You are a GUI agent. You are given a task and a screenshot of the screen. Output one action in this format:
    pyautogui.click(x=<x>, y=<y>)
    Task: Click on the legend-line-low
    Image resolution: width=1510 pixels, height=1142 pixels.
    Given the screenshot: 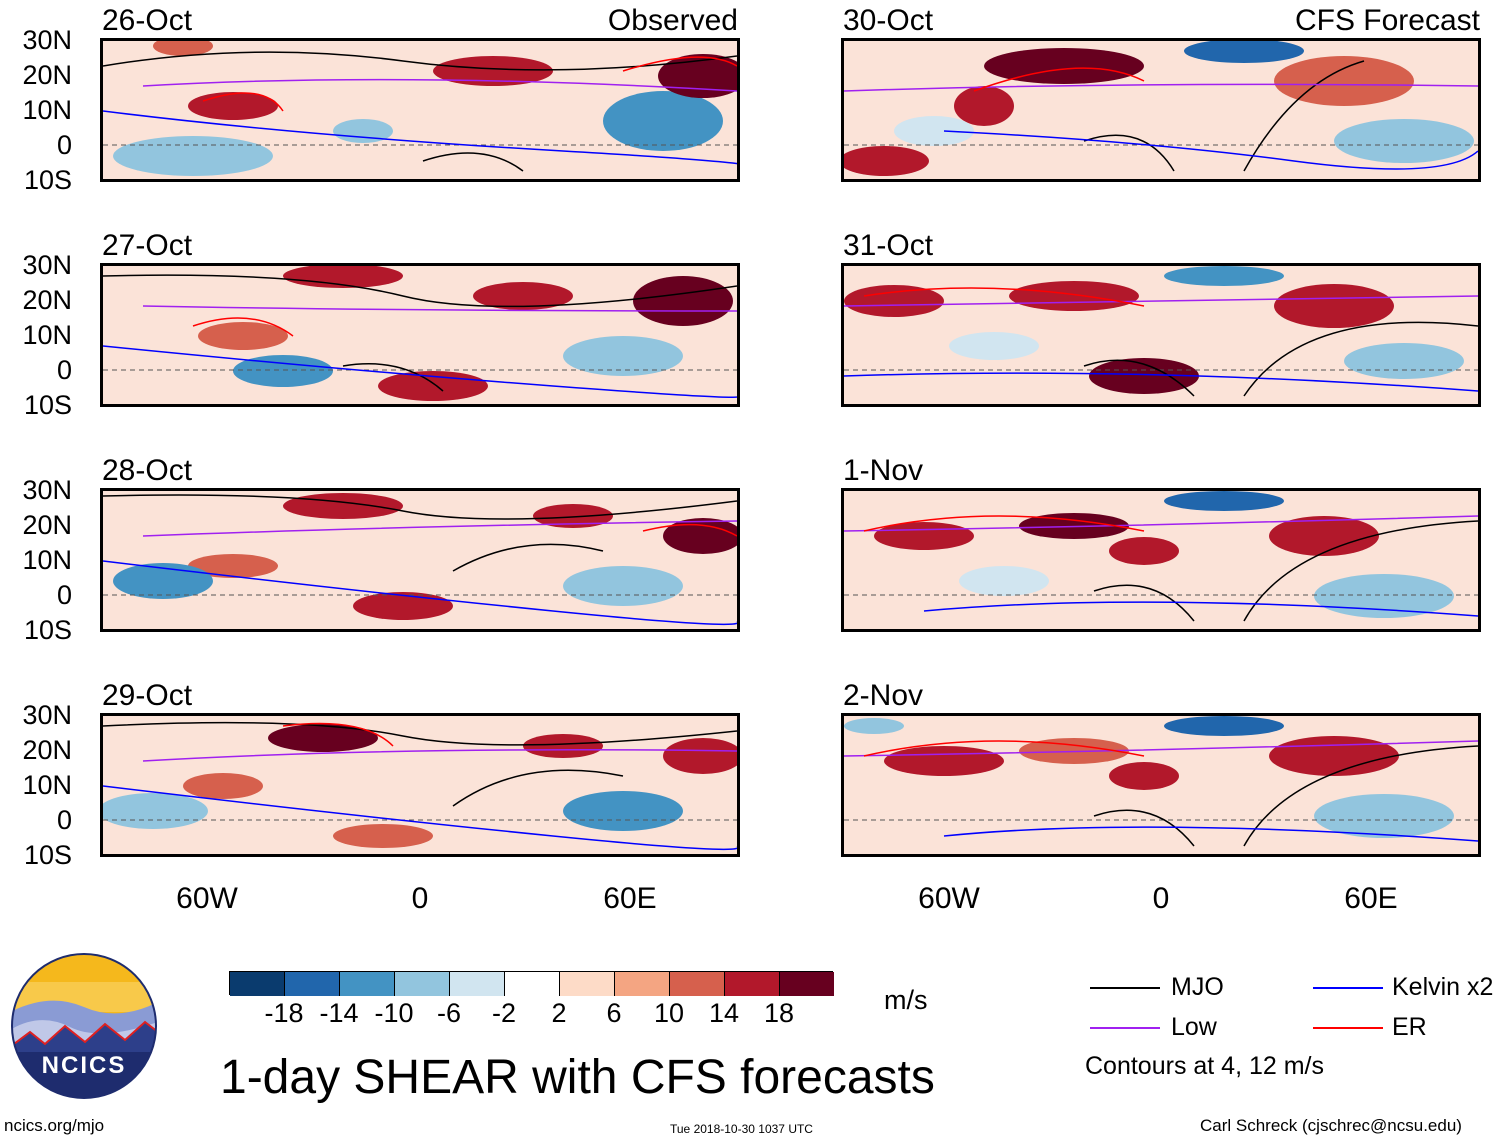 What is the action you would take?
    pyautogui.click(x=1125, y=1028)
    